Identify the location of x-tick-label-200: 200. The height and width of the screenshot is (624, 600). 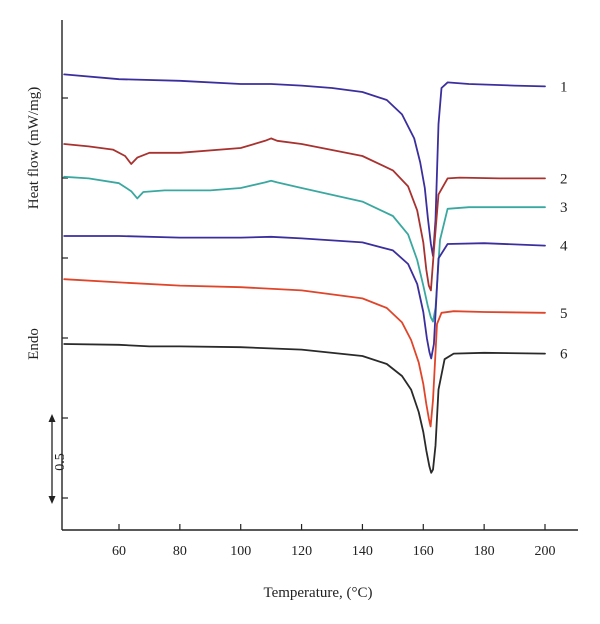
(545, 551).